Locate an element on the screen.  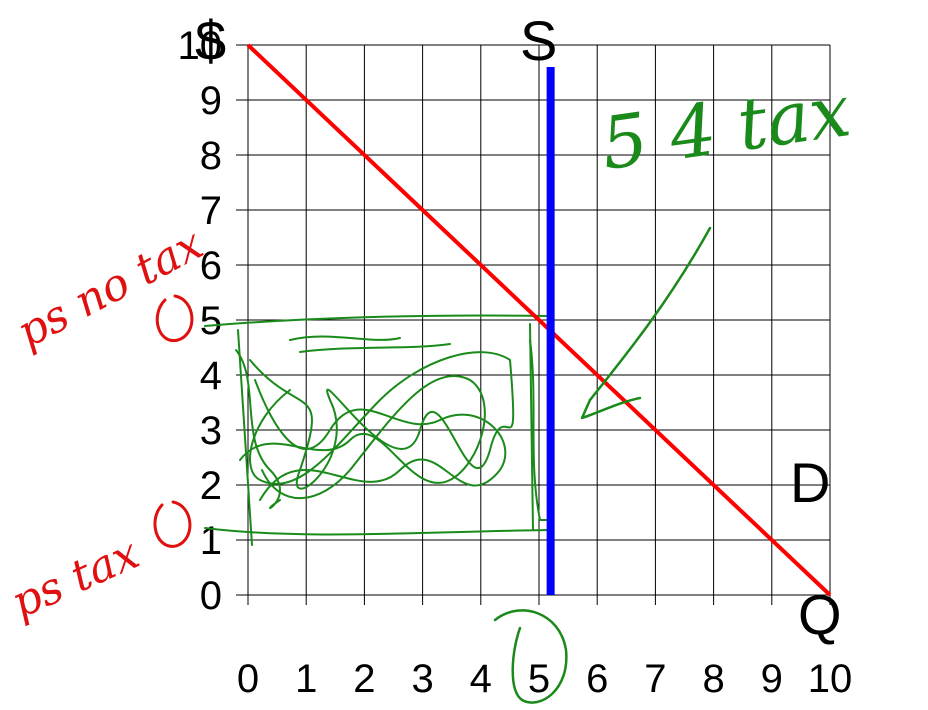
x-tick-label: 5 is located at coordinates (539, 679).